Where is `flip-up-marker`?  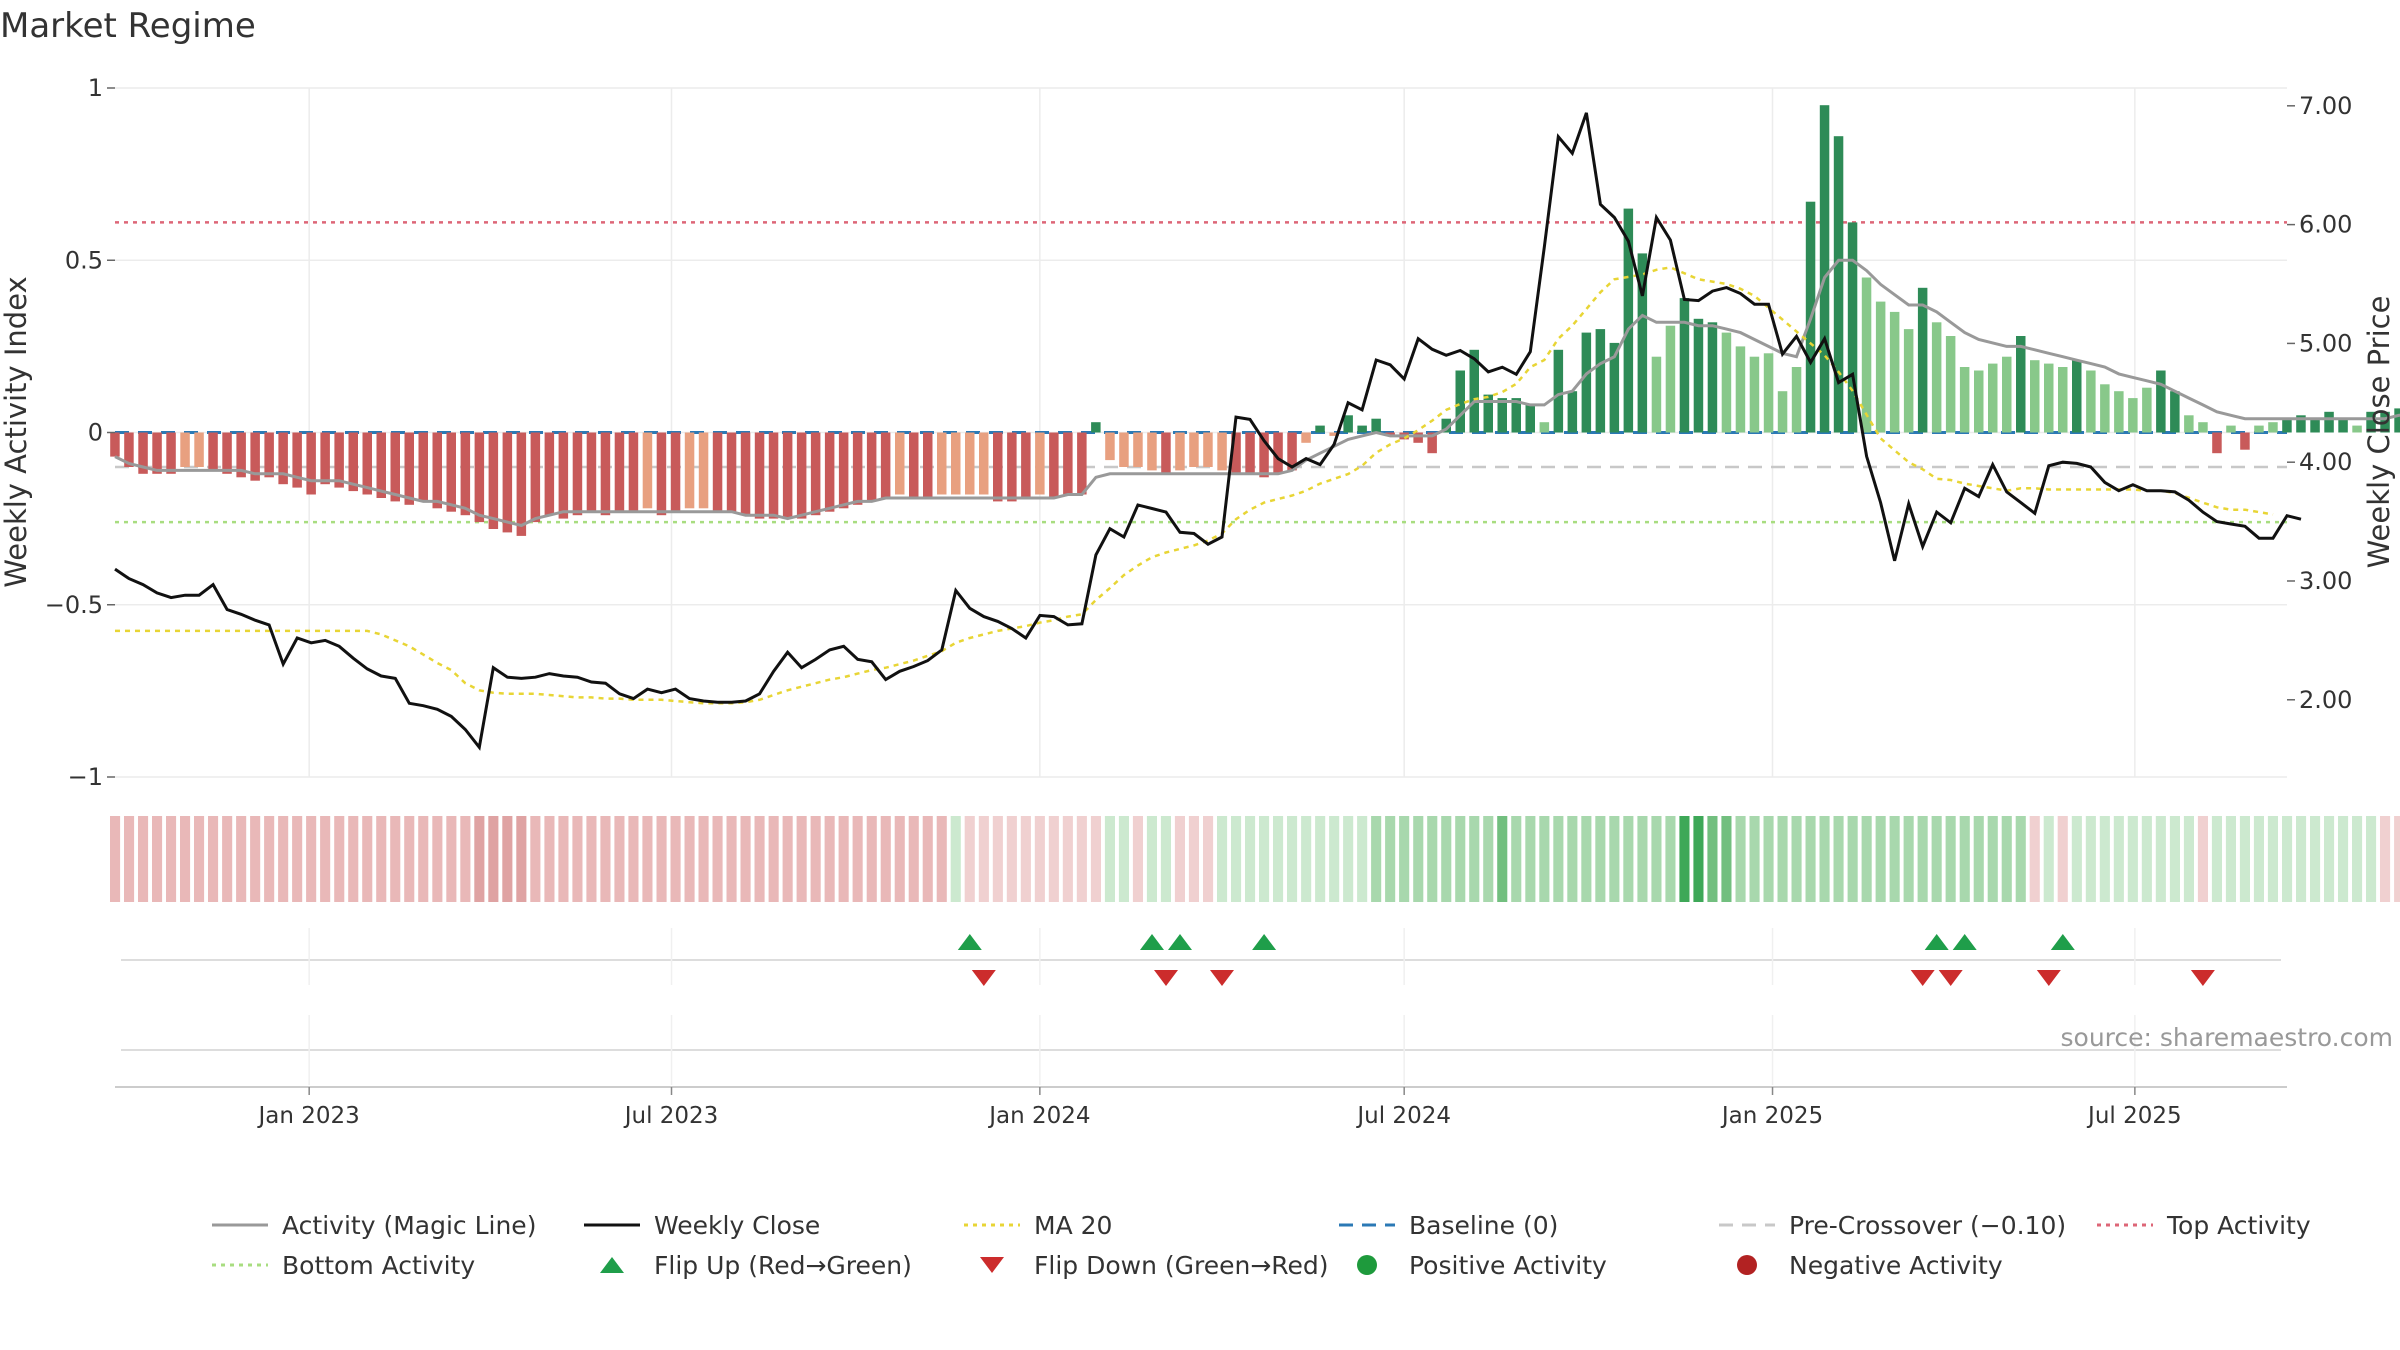
flip-up-marker is located at coordinates (969, 942).